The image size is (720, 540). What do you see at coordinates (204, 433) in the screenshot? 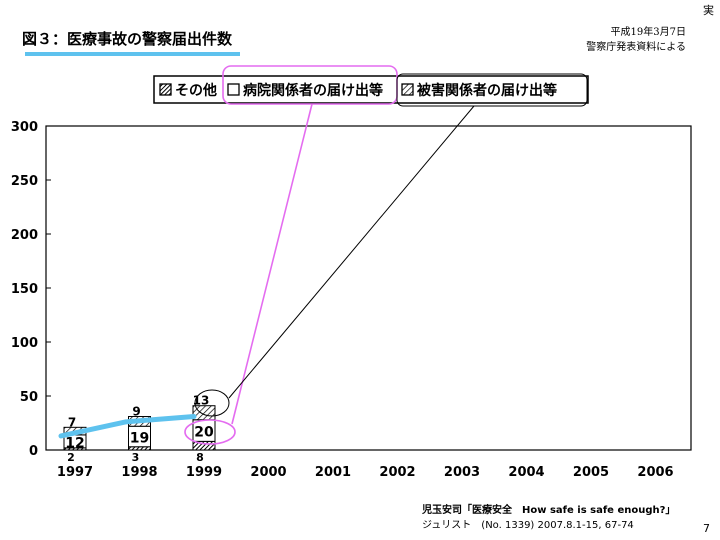
I see `data-label: 20` at bounding box center [204, 433].